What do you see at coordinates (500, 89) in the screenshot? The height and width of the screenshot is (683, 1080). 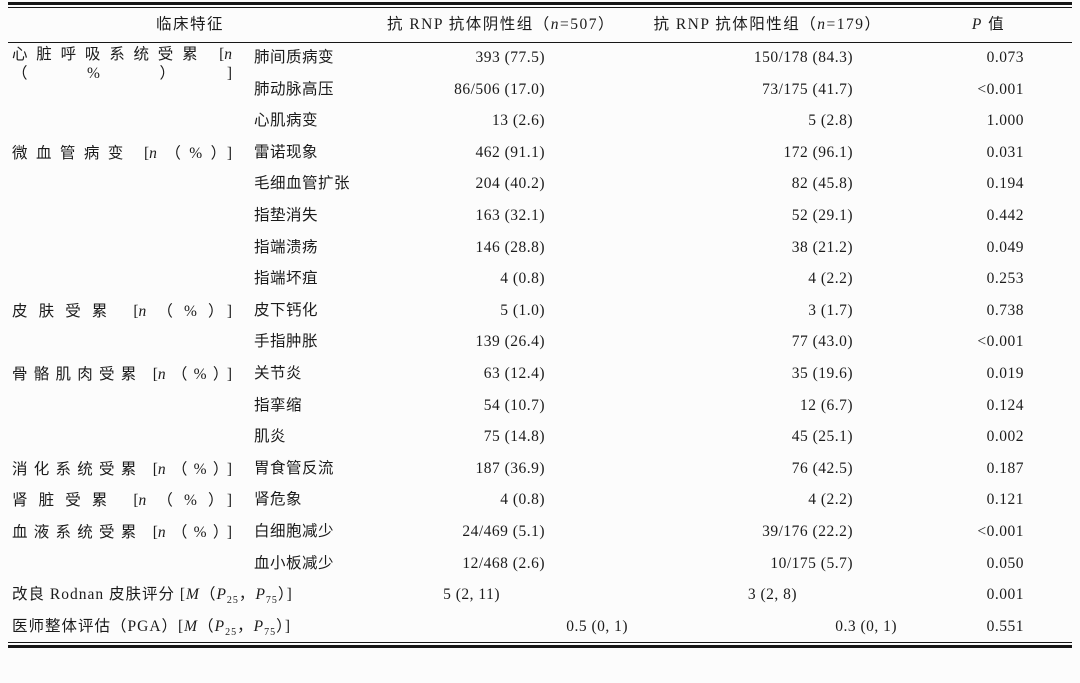 I see `neg-value-cell: 86/506 (17.0)` at bounding box center [500, 89].